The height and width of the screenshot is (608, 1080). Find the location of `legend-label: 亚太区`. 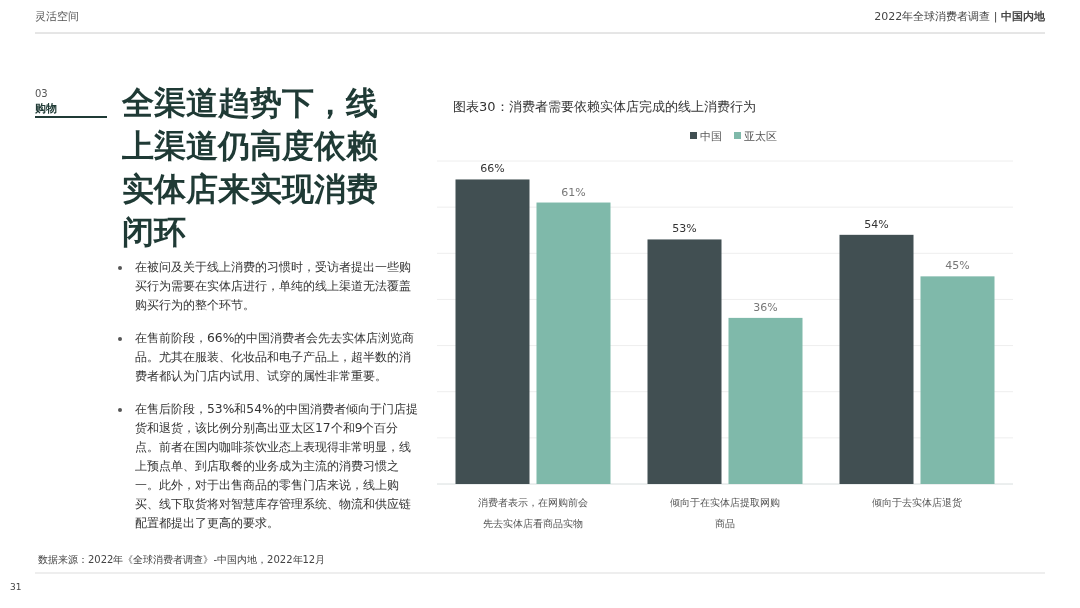

legend-label: 亚太区 is located at coordinates (760, 136).